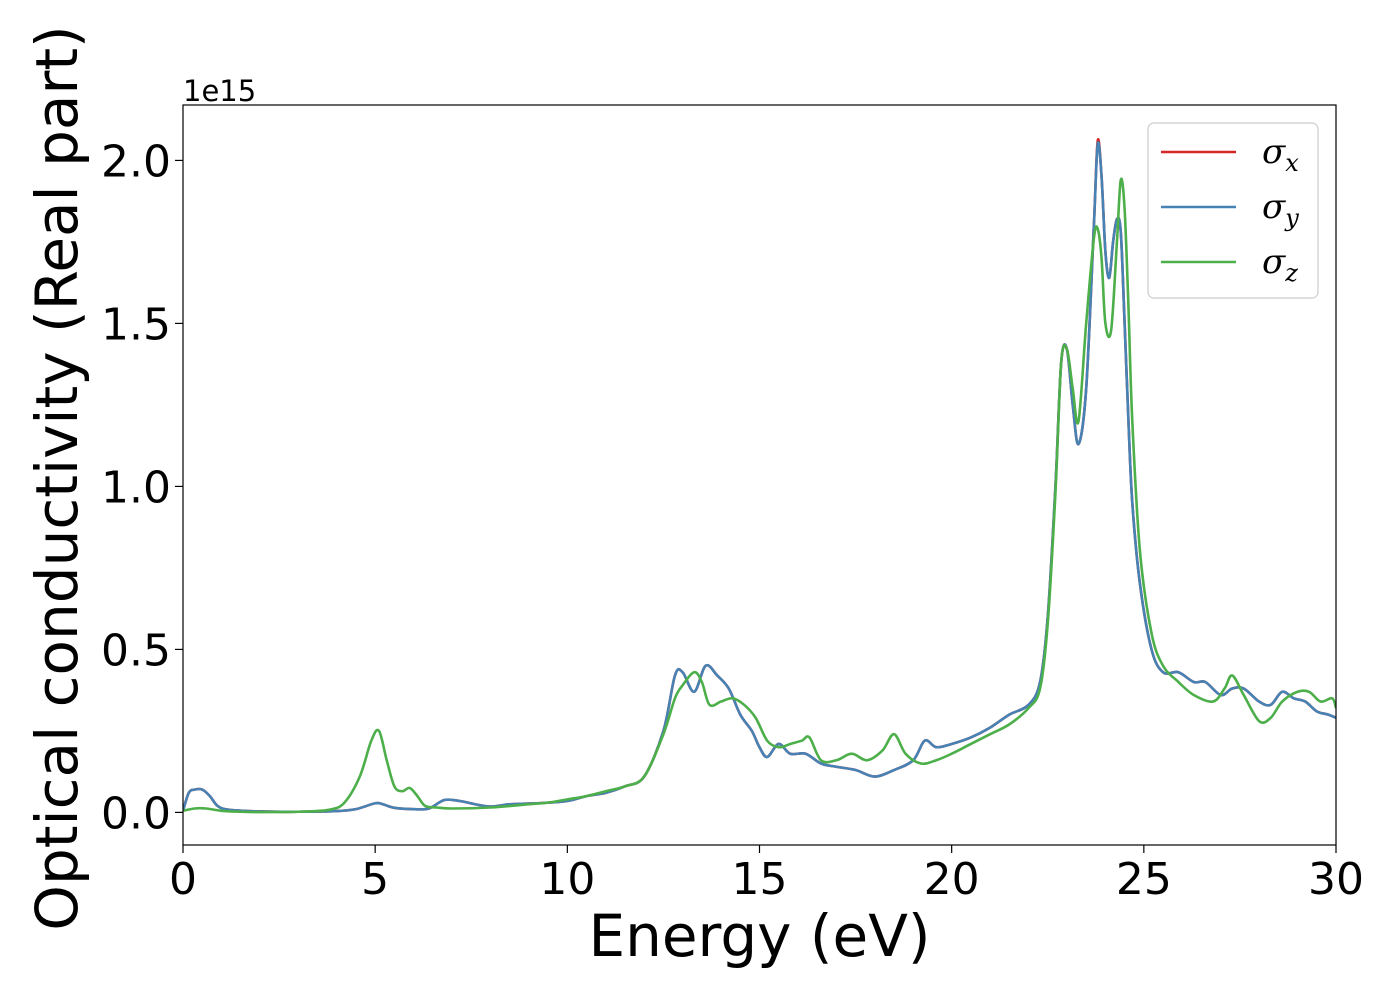 Image resolution: width=1400 pixels, height=1000 pixels. I want to click on legend-box, so click(1233, 210).